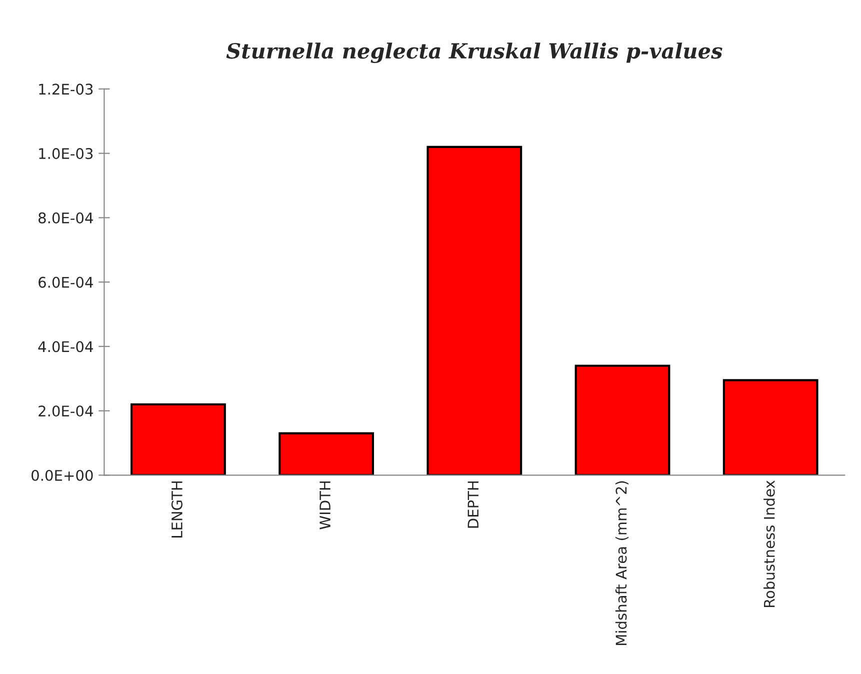 This screenshot has width=861, height=674. What do you see at coordinates (65, 218) in the screenshot?
I see `y-tick-label: 8.0E-04` at bounding box center [65, 218].